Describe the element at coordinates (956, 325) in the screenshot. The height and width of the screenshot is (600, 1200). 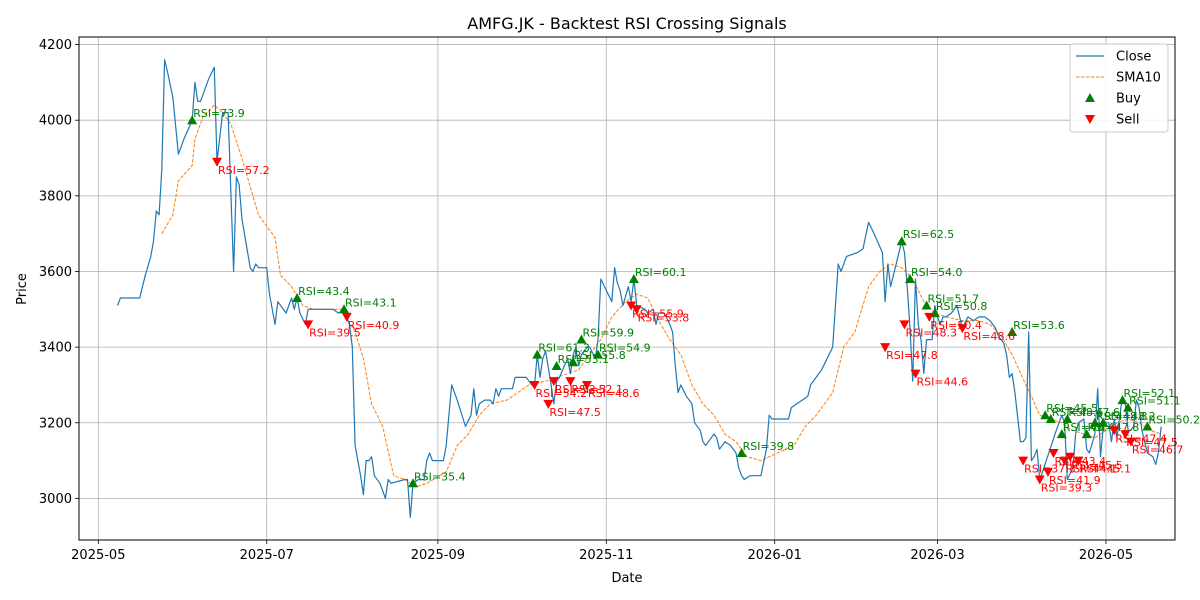
I see `sell-annotation: RSI=50.4` at that location.